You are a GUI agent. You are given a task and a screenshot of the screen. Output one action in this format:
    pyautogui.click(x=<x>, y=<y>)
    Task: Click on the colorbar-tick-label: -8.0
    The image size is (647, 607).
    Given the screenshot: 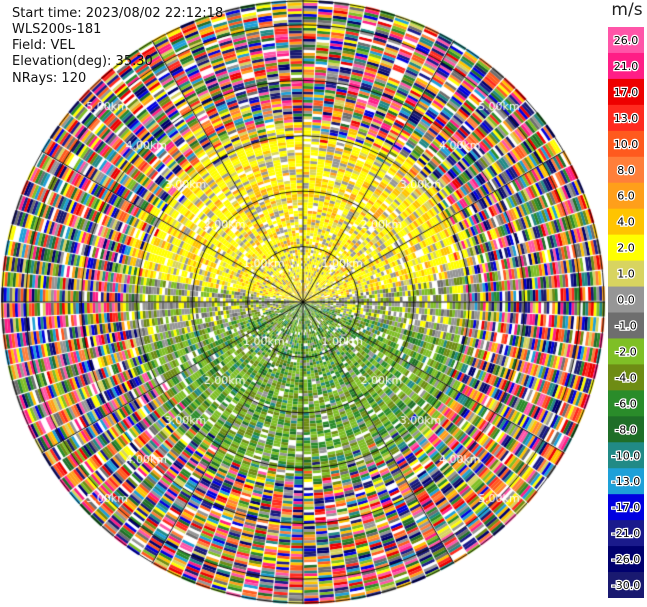 What is the action you would take?
    pyautogui.click(x=625, y=429)
    